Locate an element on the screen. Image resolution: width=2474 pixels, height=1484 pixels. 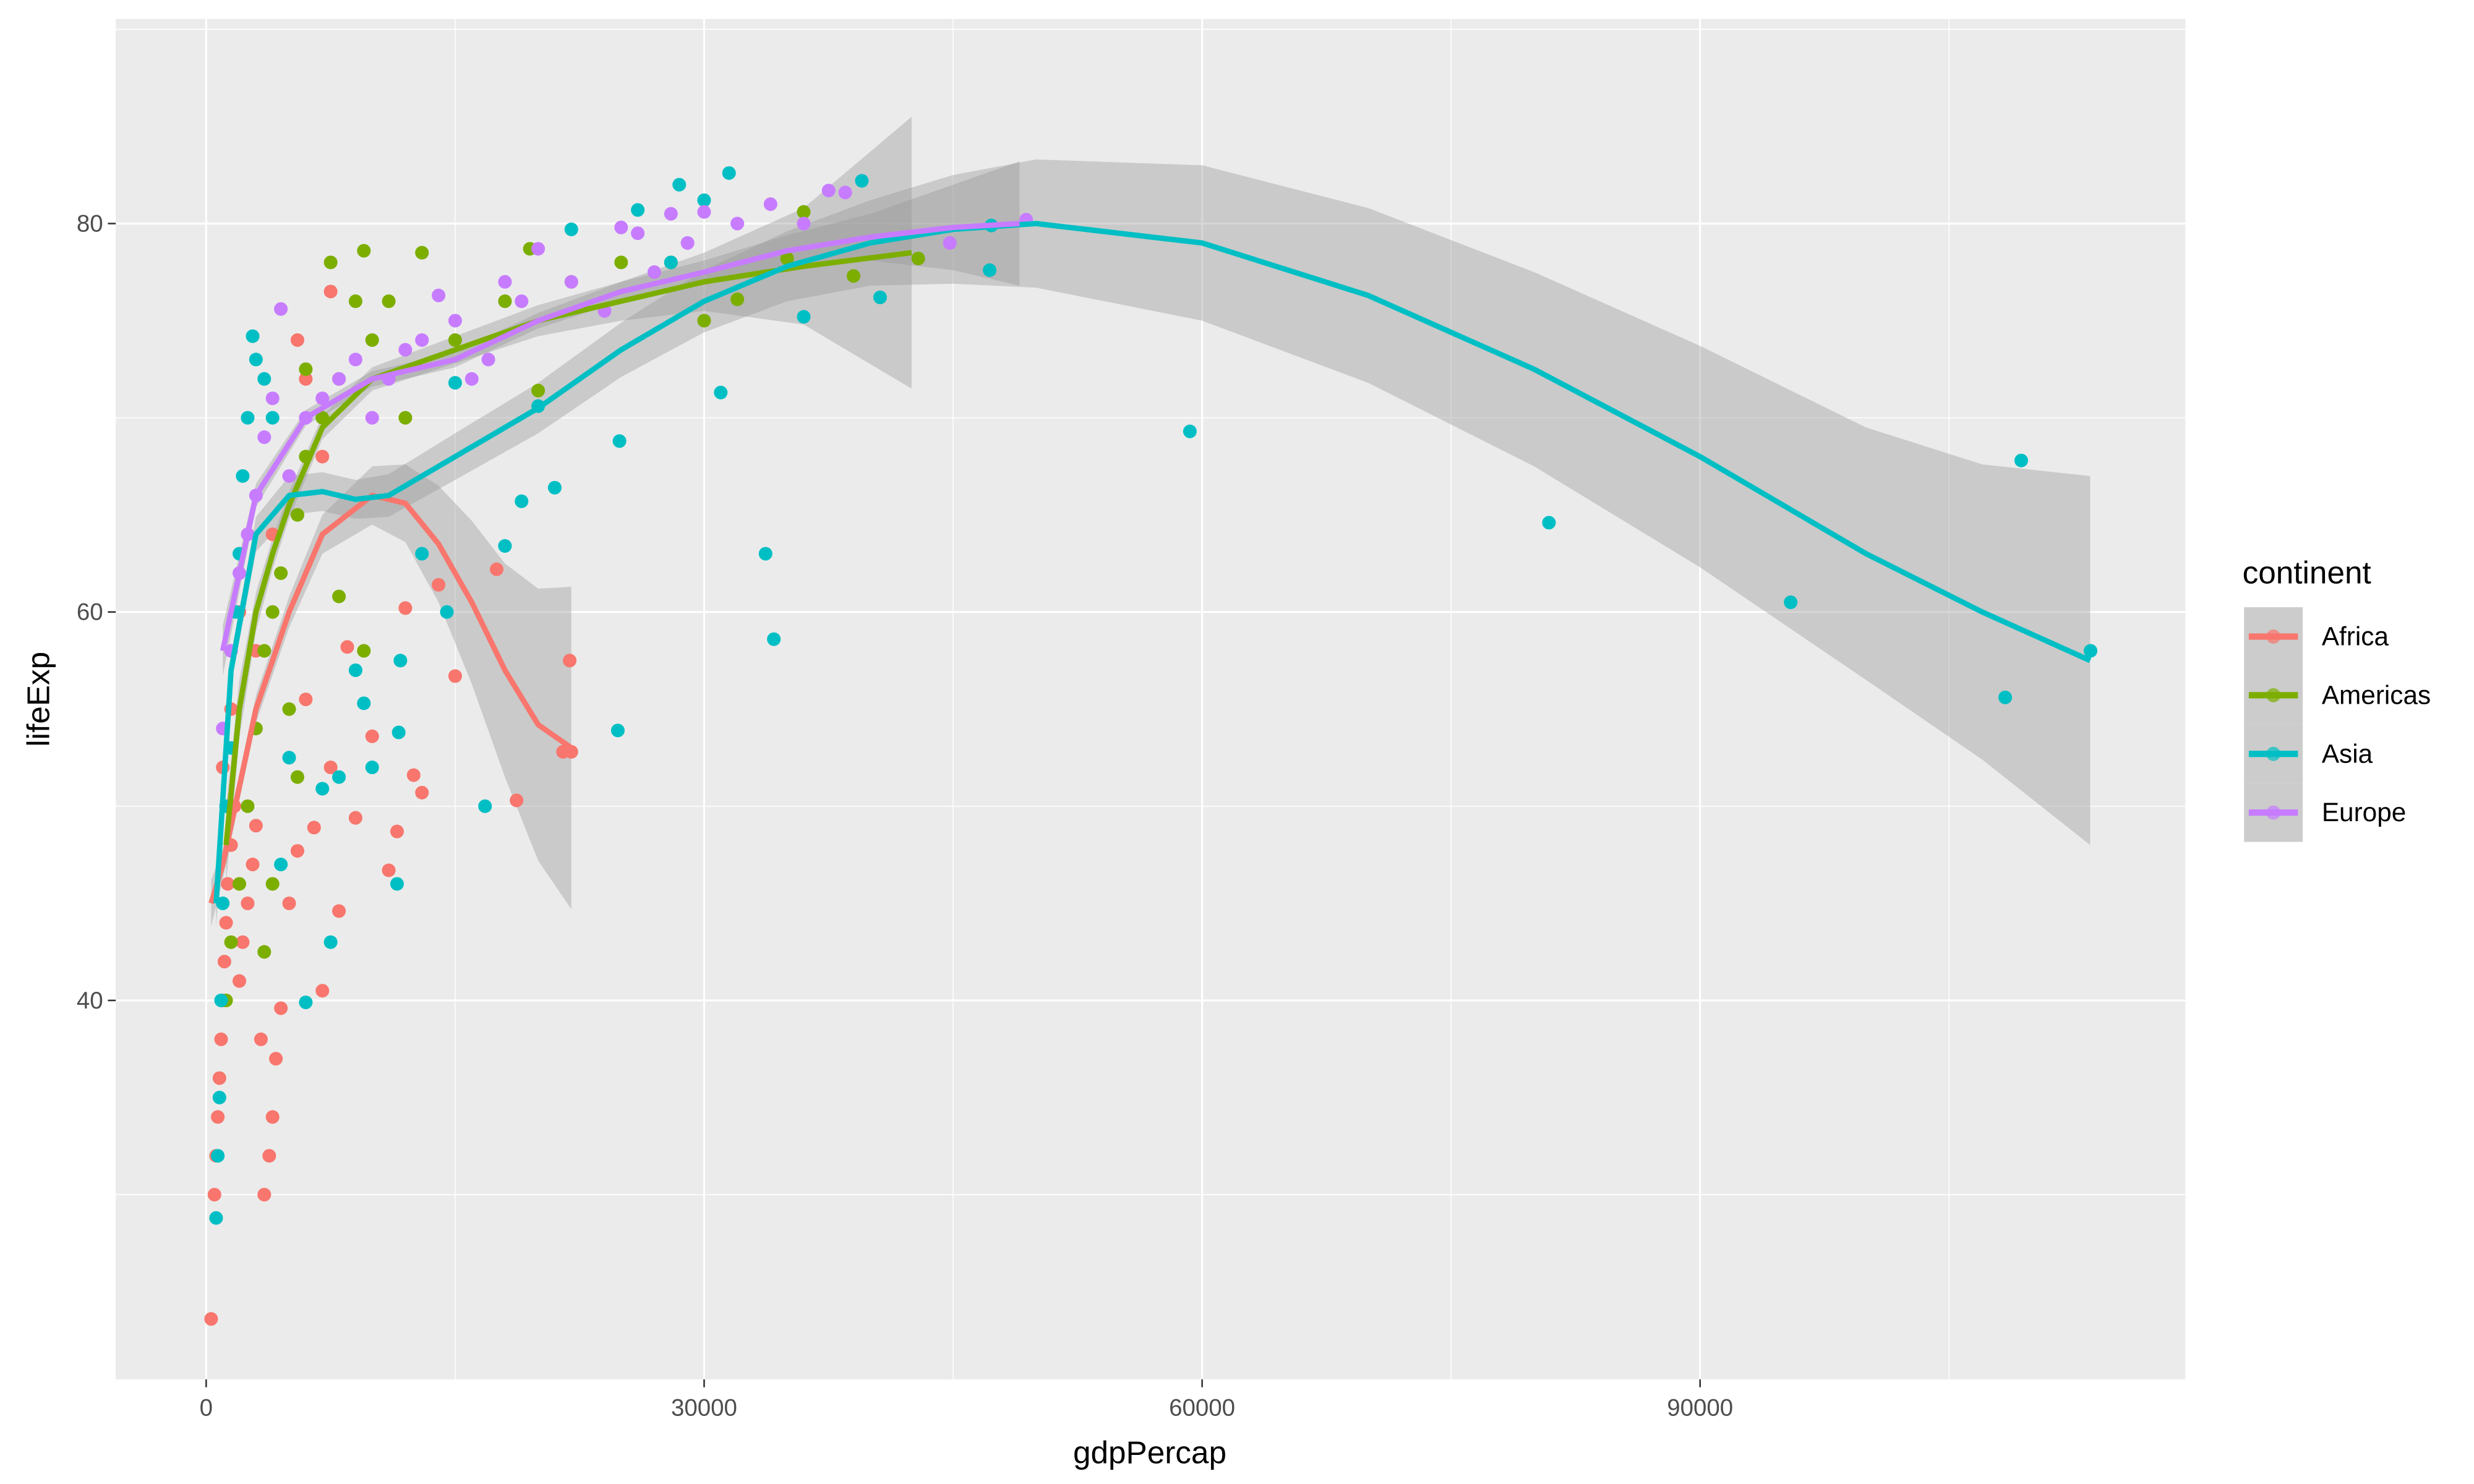
legend-point-icon is located at coordinates (2273, 636).